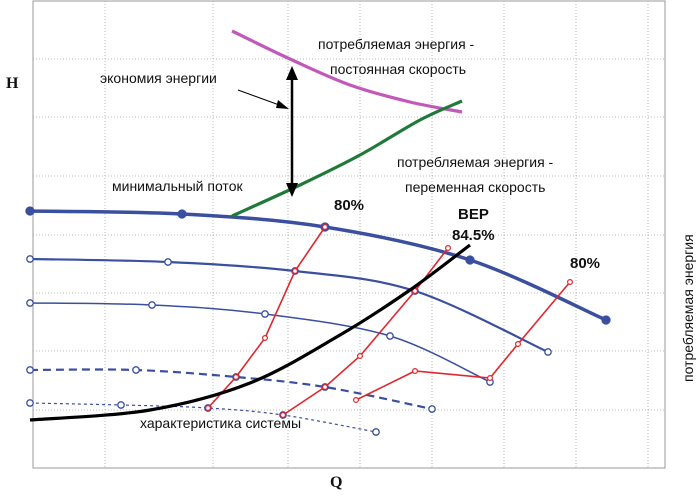 The width and height of the screenshot is (700, 497). What do you see at coordinates (463, 341) in the screenshot?
I see `efficiency-line-eff-right` at bounding box center [463, 341].